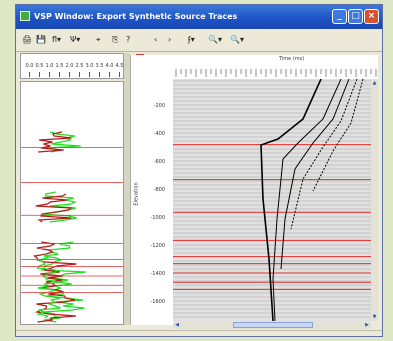  I want to click on log-ruler-tick-label: 4.0, so click(109, 66).